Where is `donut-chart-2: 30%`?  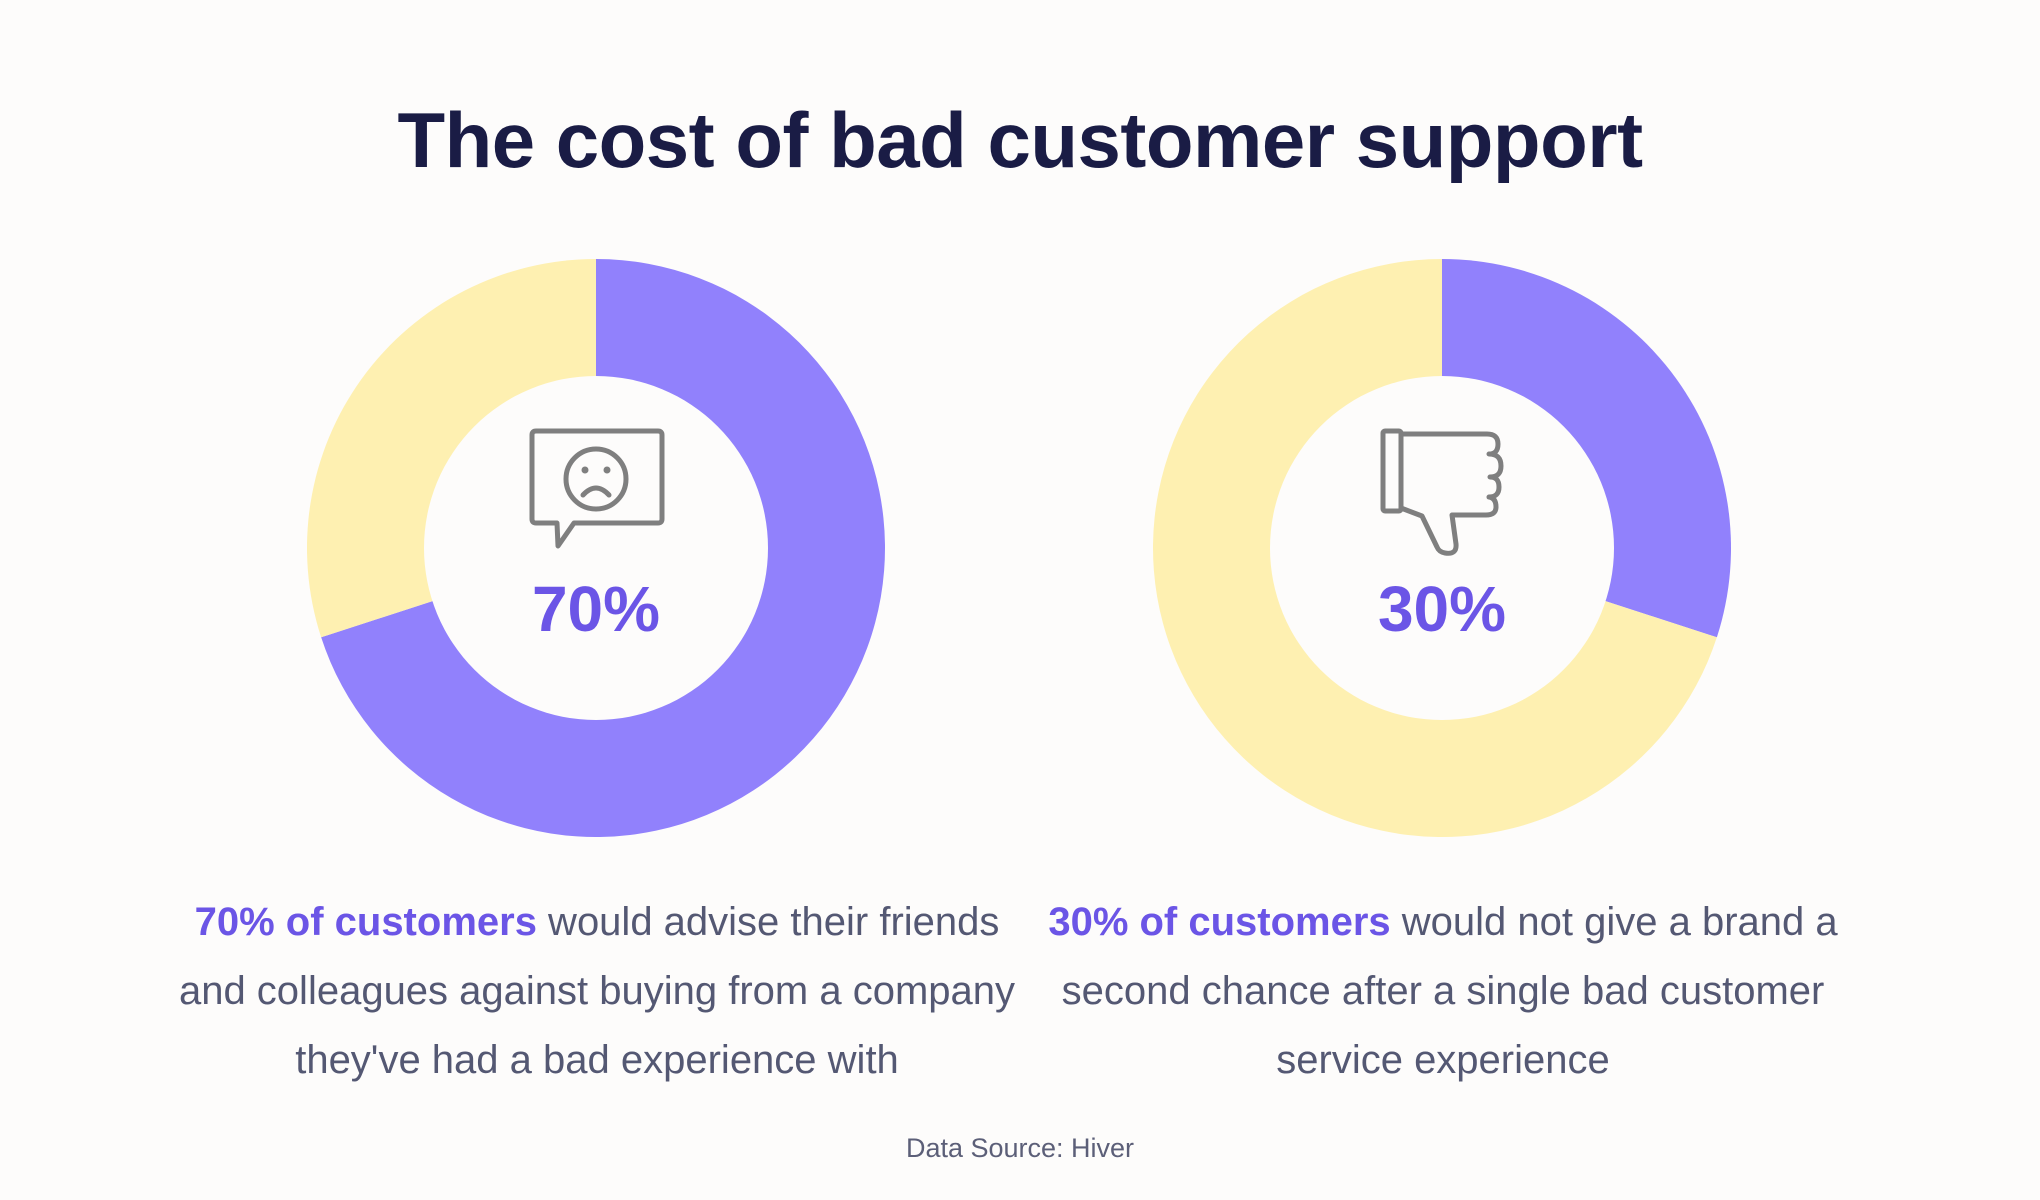 donut-chart-2: 30% is located at coordinates (1442, 548).